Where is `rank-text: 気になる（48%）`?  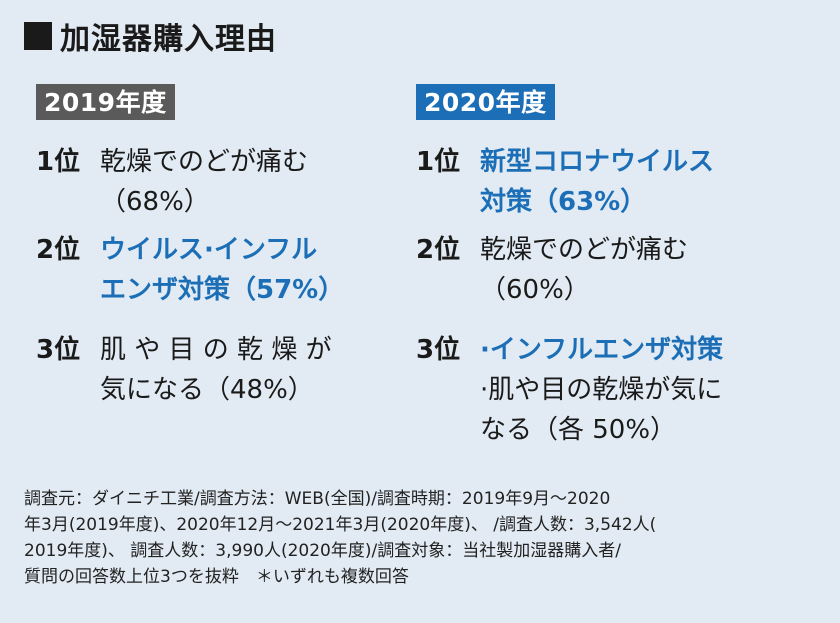
rank-text: 気になる（48%） is located at coordinates (207, 390).